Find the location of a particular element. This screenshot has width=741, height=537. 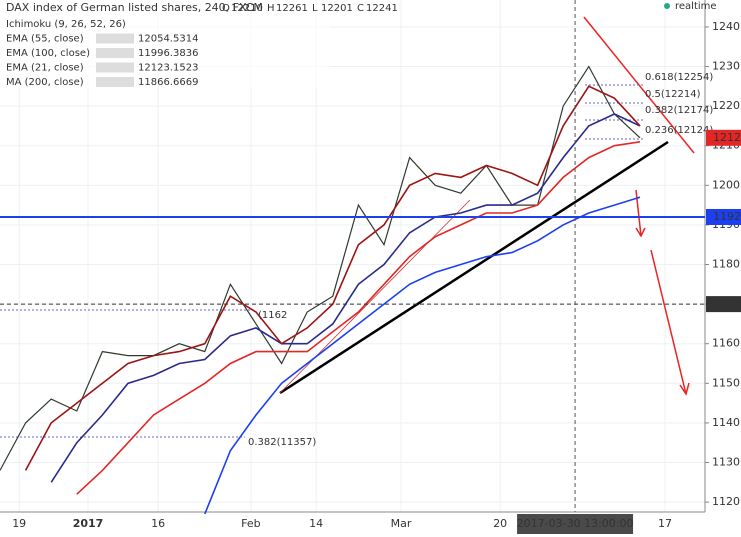

ohlc-value: 12201 is located at coordinates (337, 8).